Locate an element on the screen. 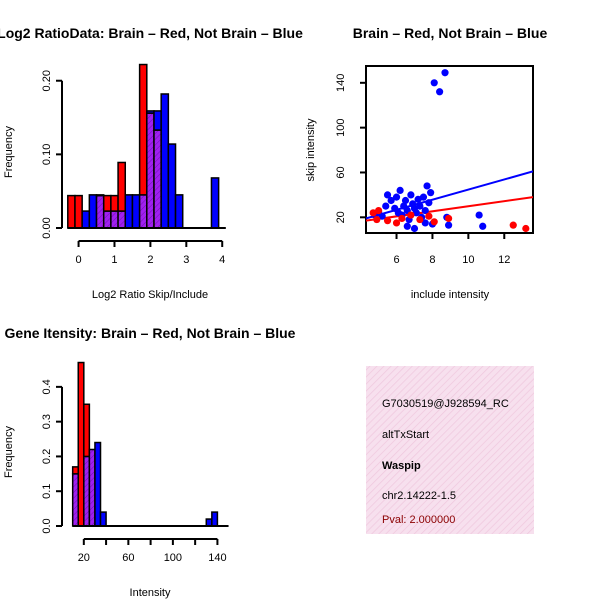 Image resolution: width=600 pixels, height=600 pixels. x-tick-label: 1 is located at coordinates (114, 260).